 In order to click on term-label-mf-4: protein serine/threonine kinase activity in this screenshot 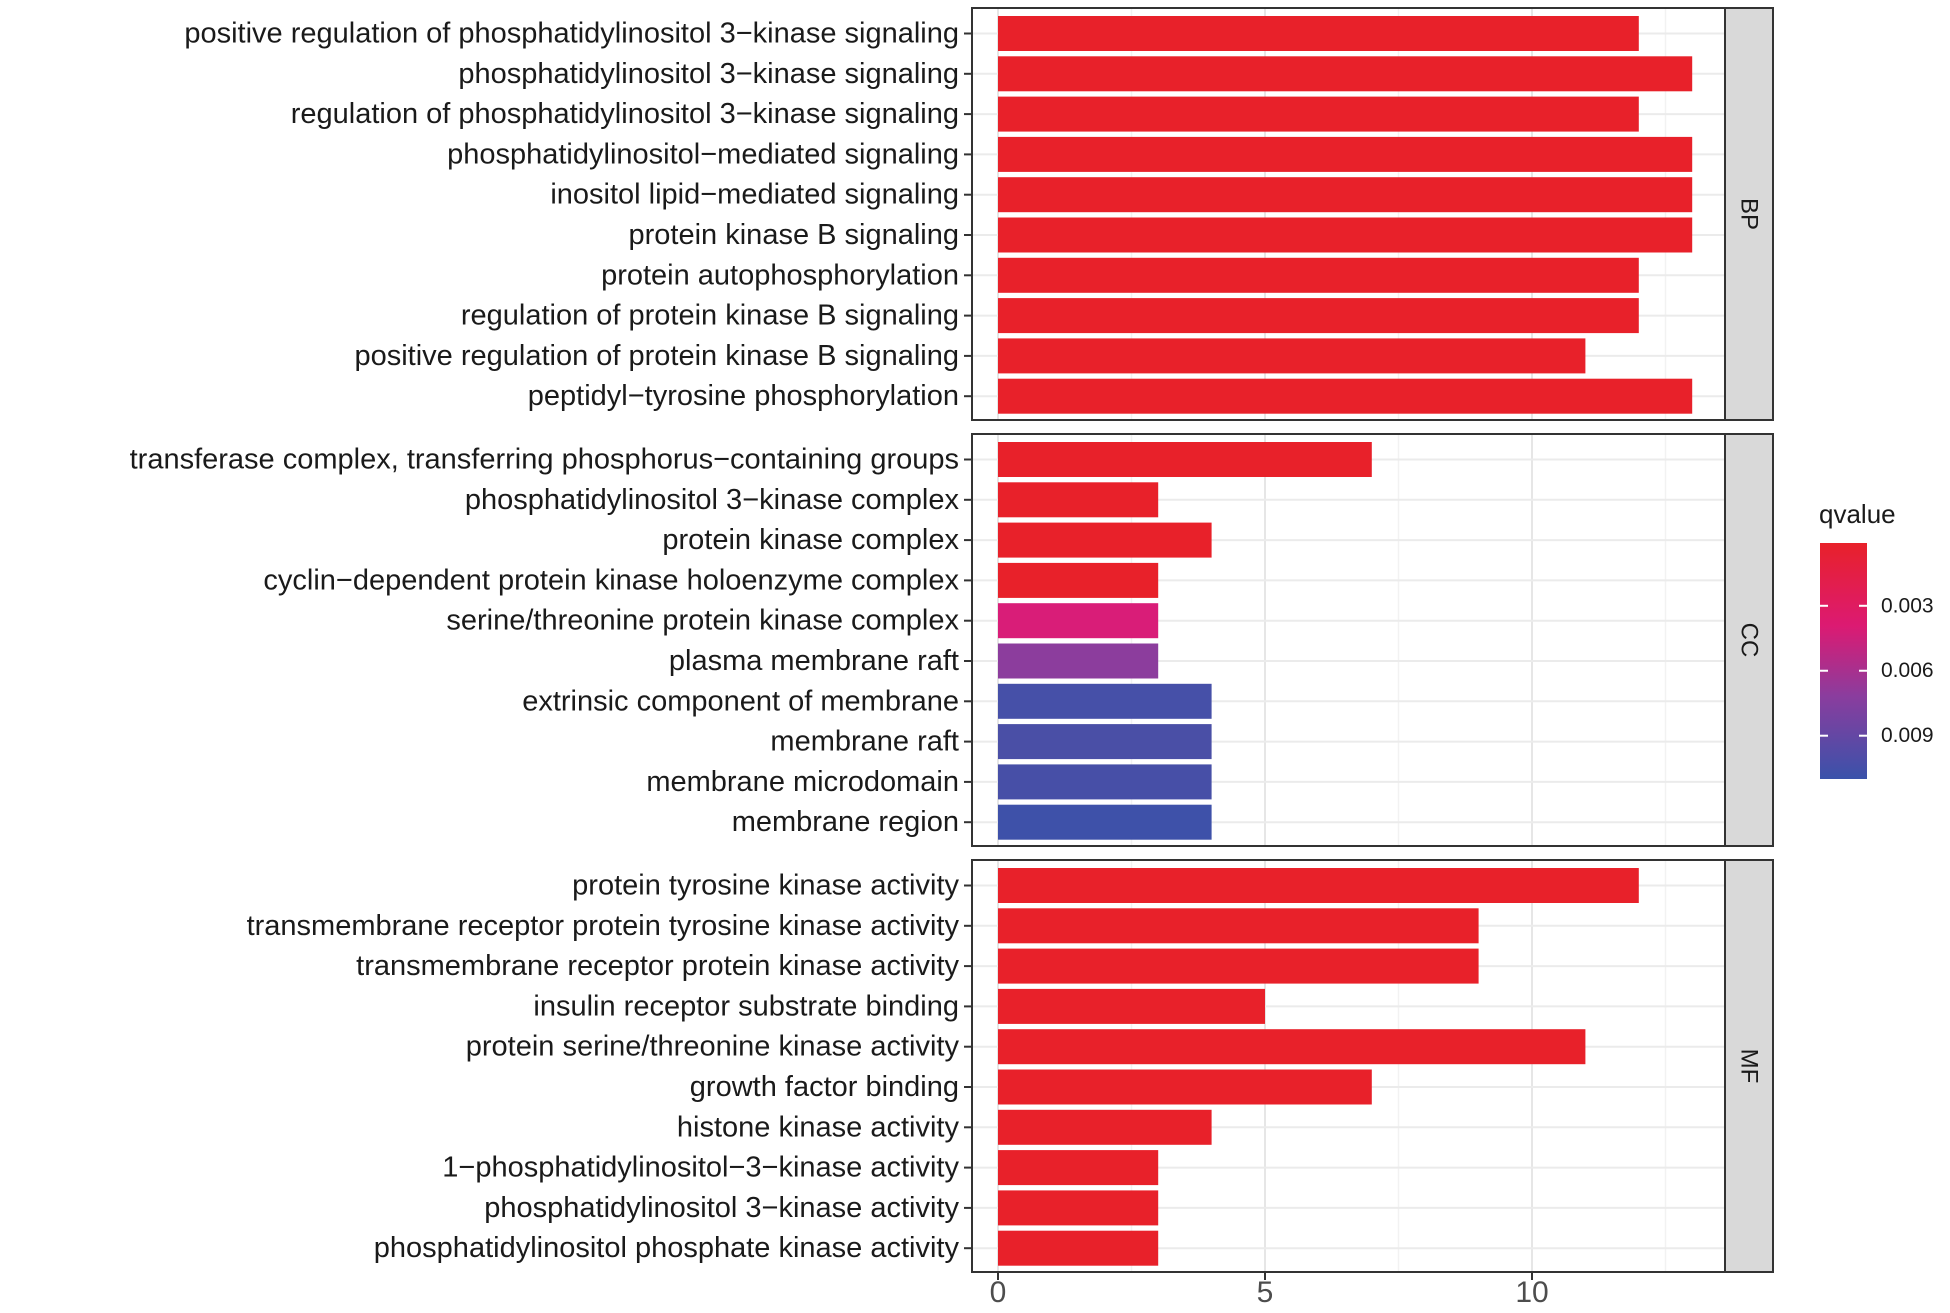, I will do `click(713, 1047)`.